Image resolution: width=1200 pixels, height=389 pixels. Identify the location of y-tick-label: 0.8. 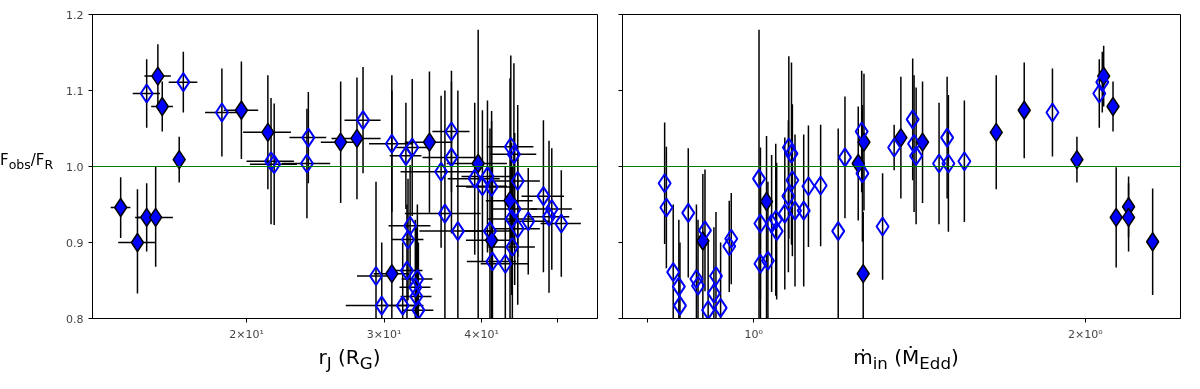
(75, 319).